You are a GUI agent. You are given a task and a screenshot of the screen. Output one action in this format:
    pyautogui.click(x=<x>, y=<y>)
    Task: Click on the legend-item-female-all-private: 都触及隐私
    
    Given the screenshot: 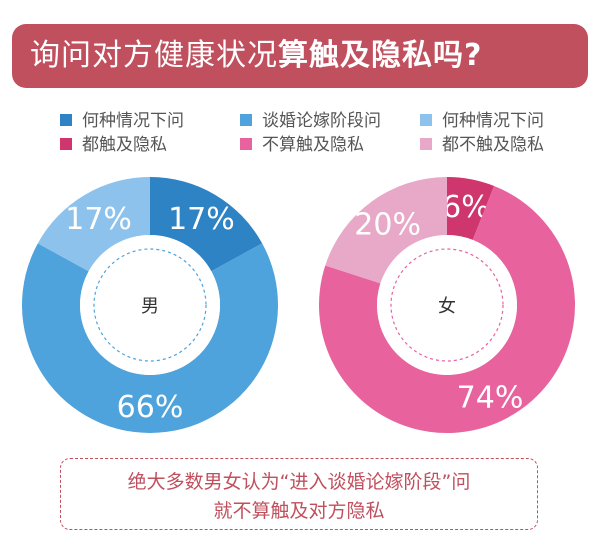 What is the action you would take?
    pyautogui.click(x=113, y=145)
    